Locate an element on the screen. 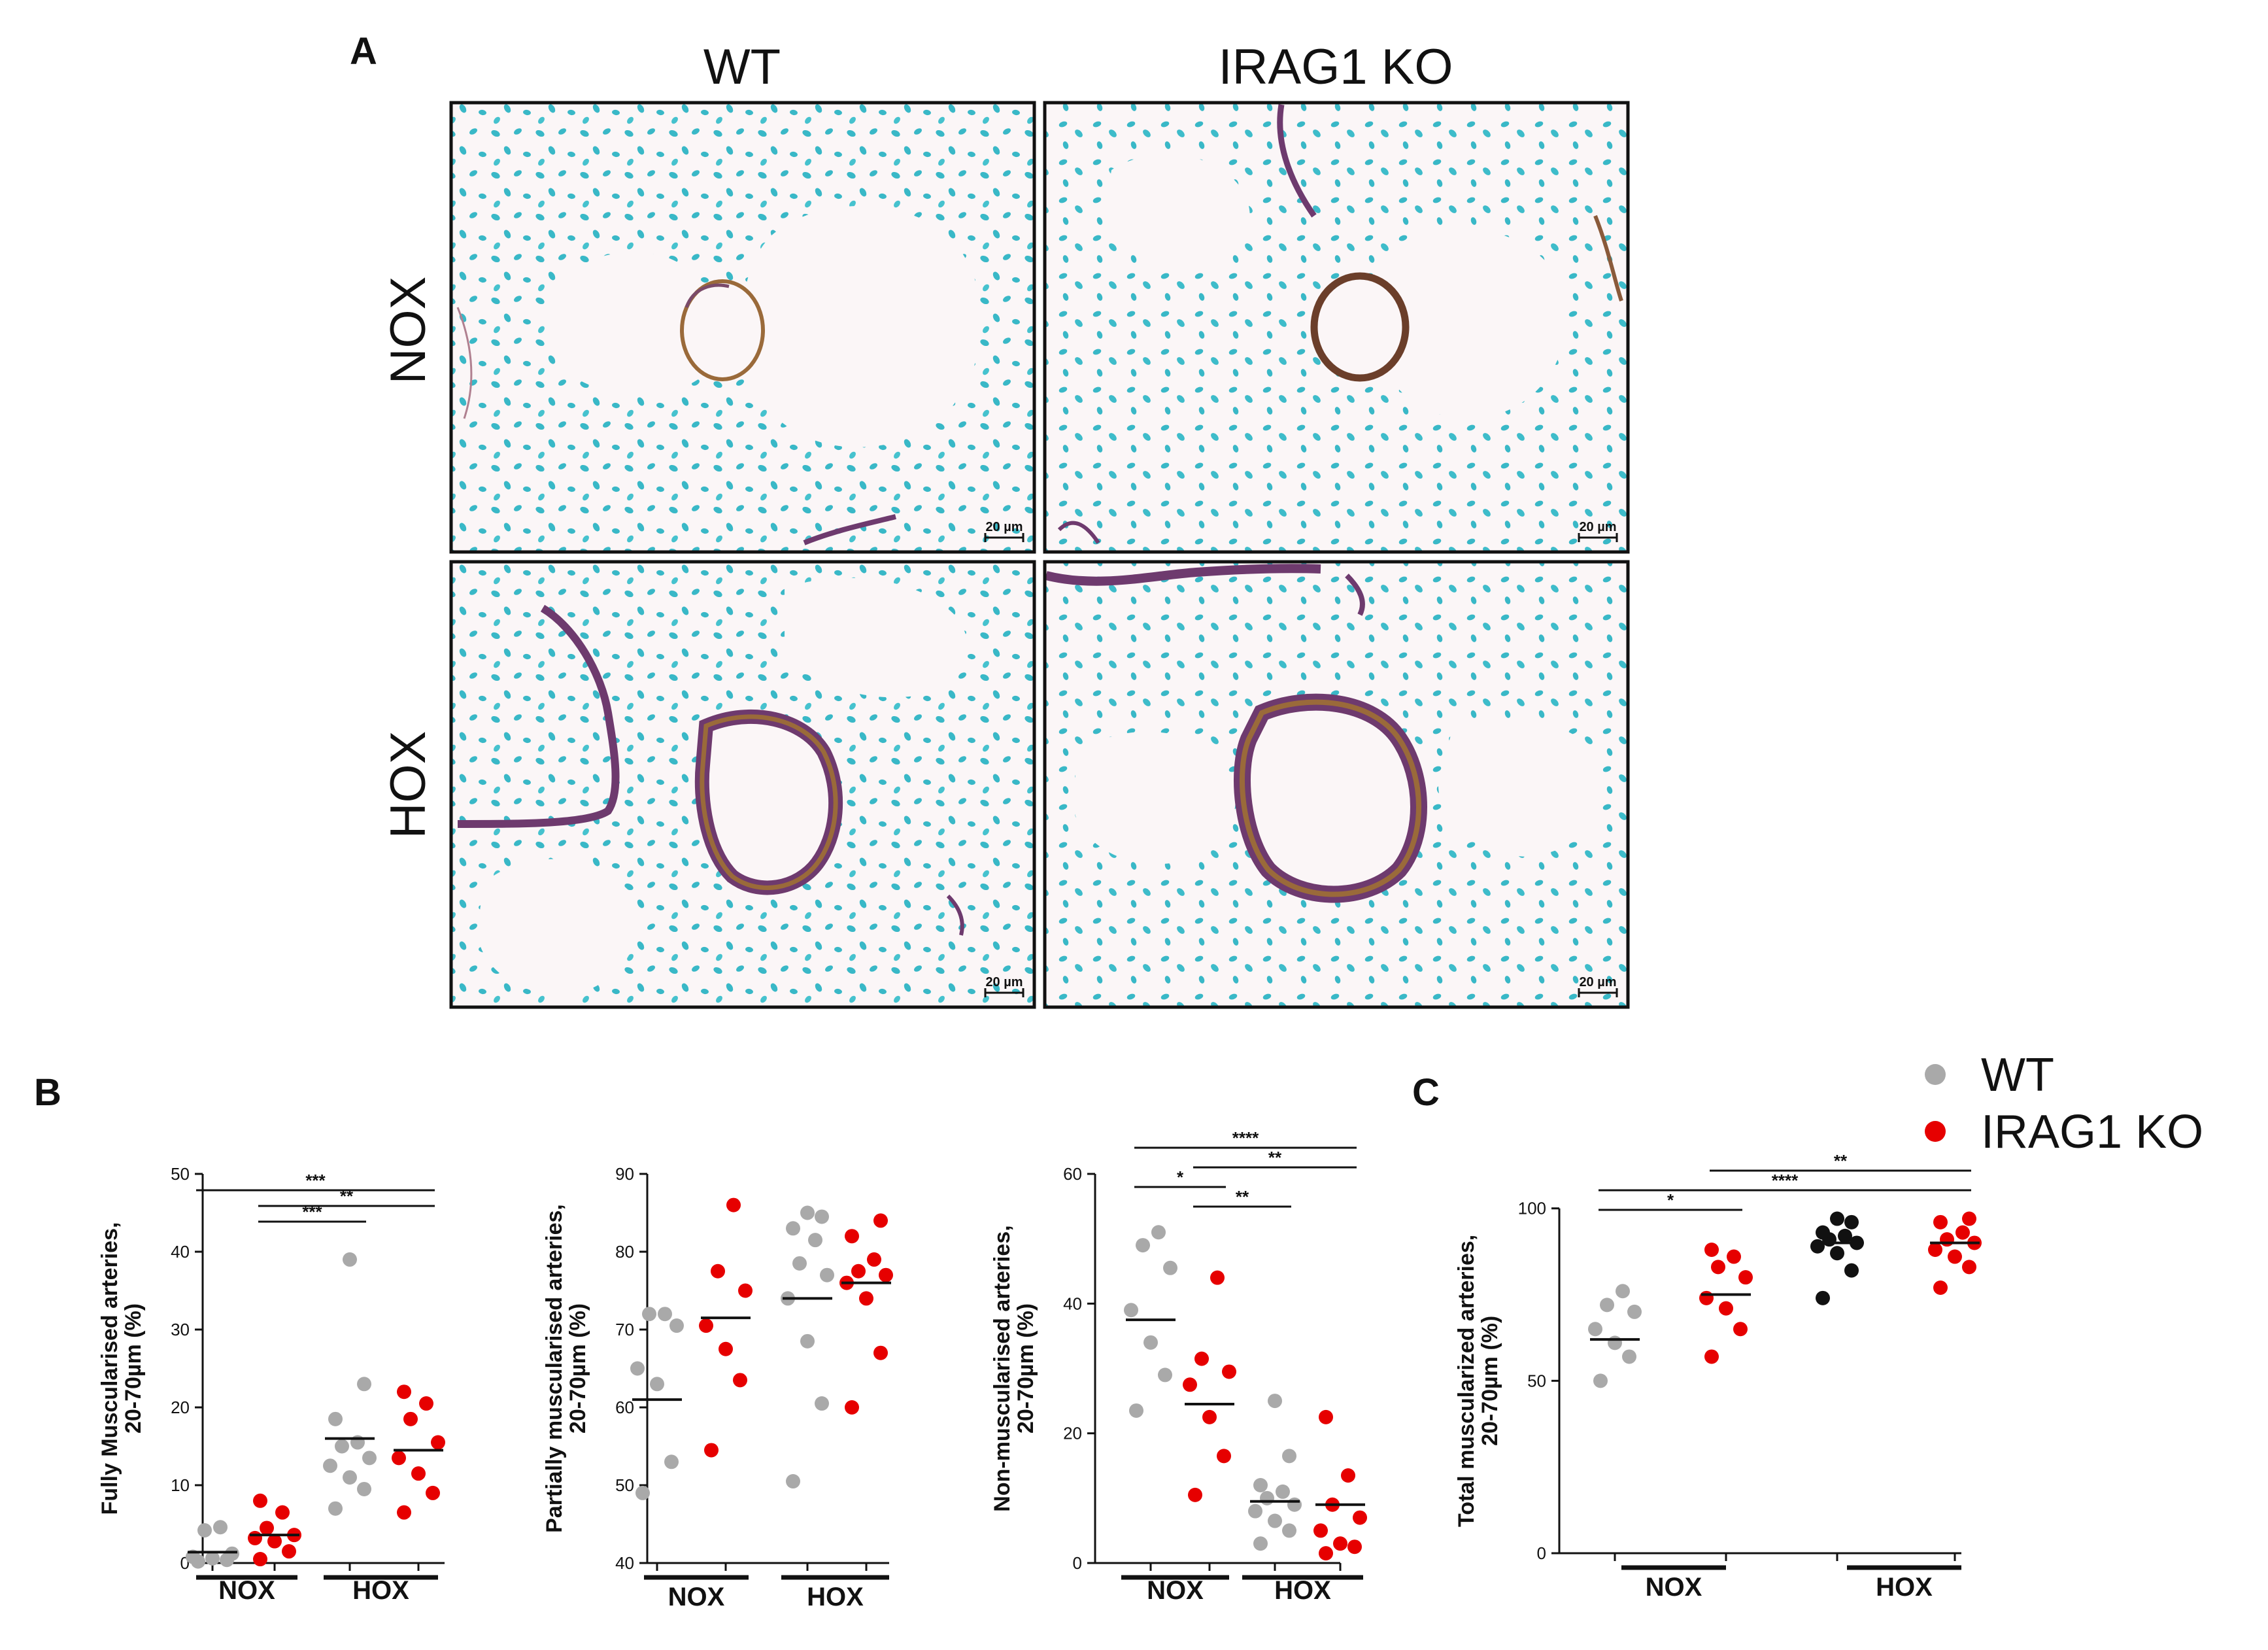 This screenshot has width=2268, height=1650. micrograph-frame-ko-hox is located at coordinates (1336, 784).